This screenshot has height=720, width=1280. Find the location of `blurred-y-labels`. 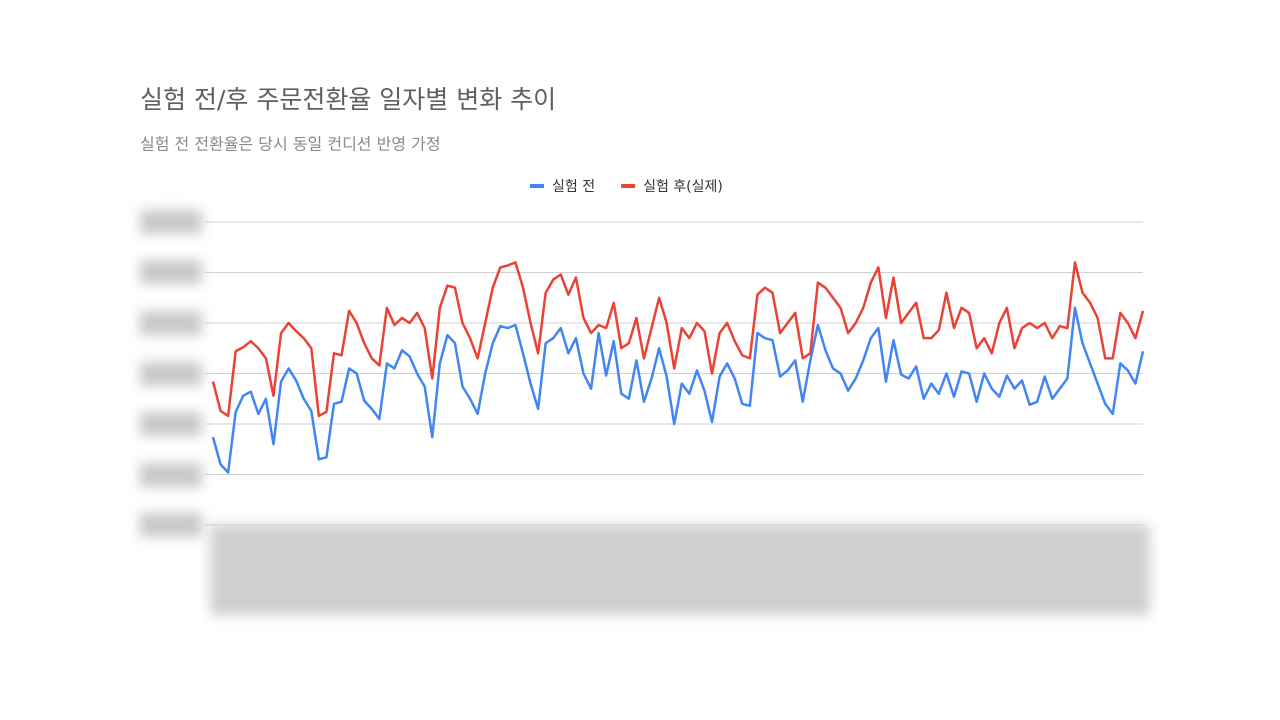

blurred-y-labels is located at coordinates (171, 373).